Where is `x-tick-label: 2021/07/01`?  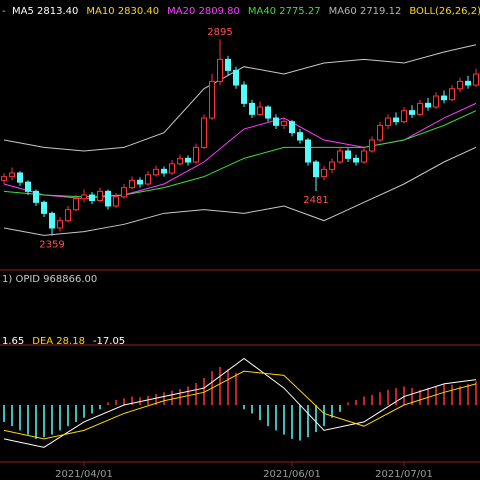
x-tick-label: 2021/07/01 is located at coordinates (404, 474).